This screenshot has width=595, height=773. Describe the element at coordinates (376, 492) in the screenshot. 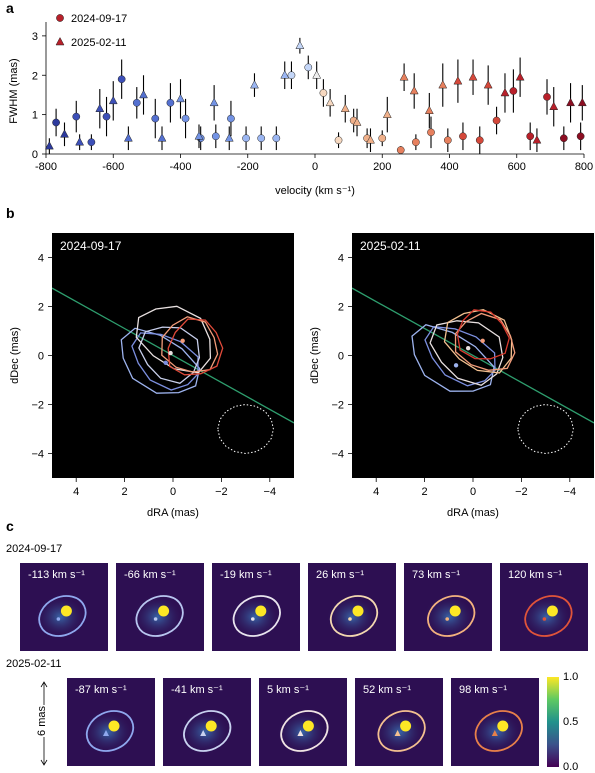

I see `x-tick-label: 4` at that location.